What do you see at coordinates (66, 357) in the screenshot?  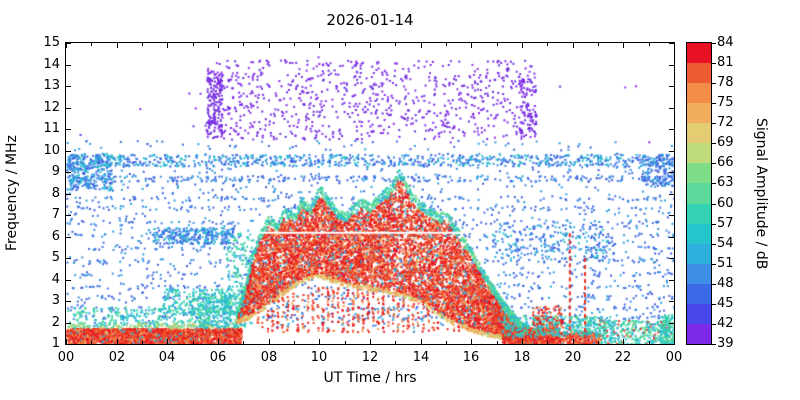 I see `x-tick-label: 00` at bounding box center [66, 357].